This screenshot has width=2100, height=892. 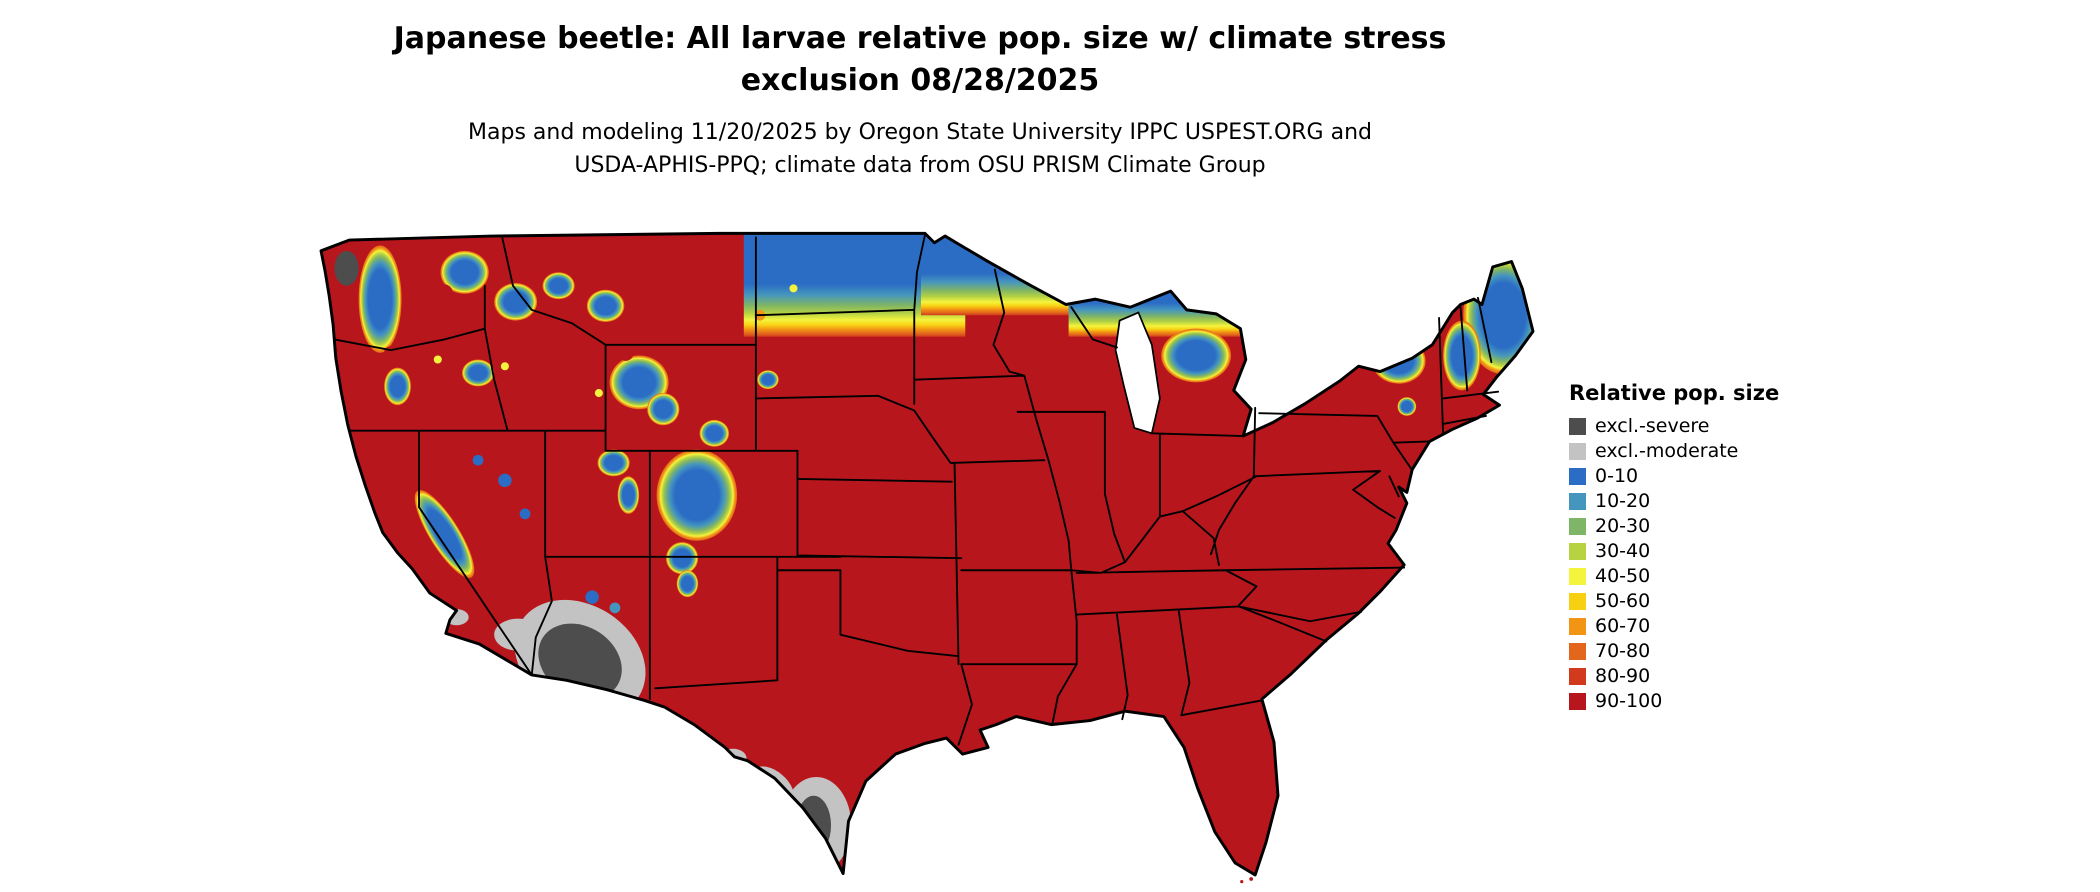 What do you see at coordinates (639, 382) in the screenshot?
I see `yellowstone-coldspot` at bounding box center [639, 382].